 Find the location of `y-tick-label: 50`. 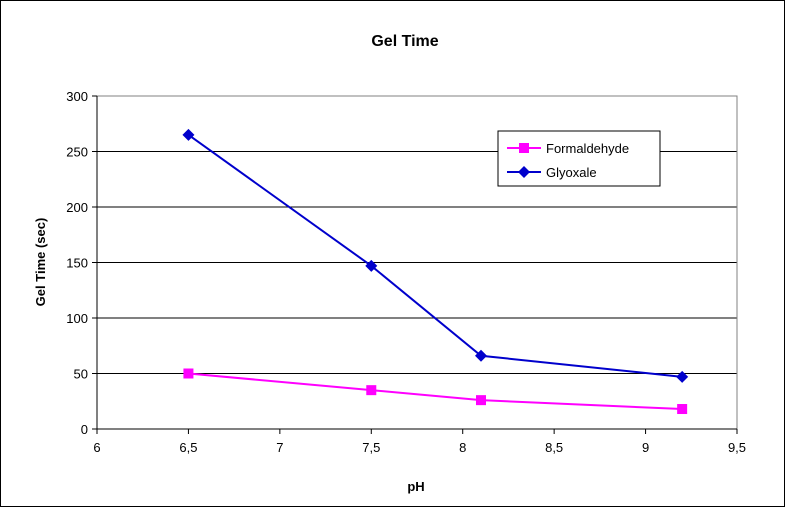

y-tick-label: 50 is located at coordinates (81, 374).